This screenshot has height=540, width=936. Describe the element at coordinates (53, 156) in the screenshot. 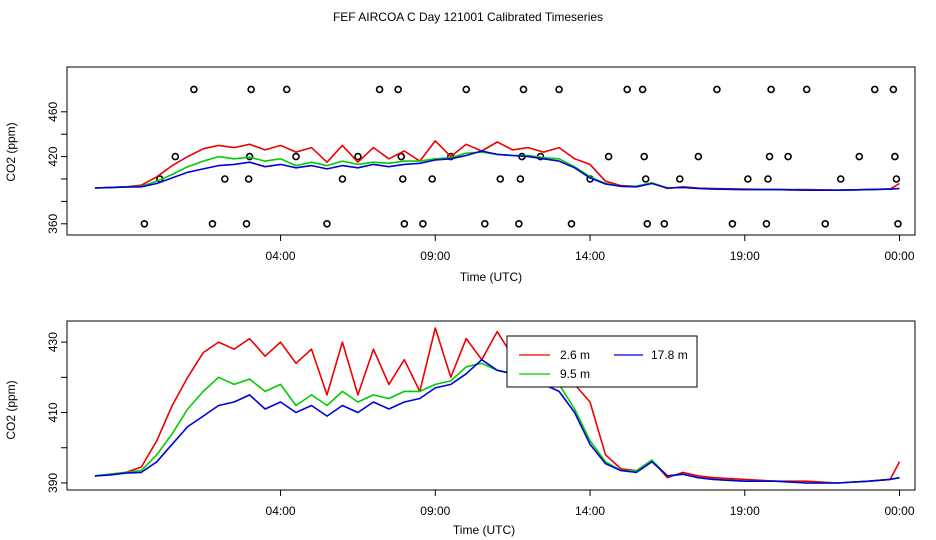

I see `top-y-tick-label: 420` at that location.